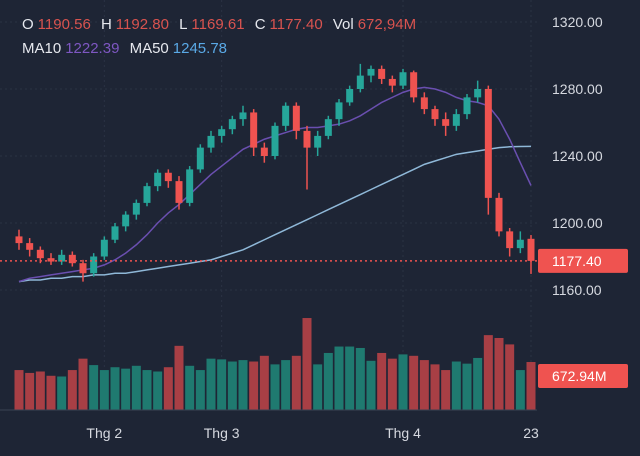 Image resolution: width=640 pixels, height=456 pixels. Describe the element at coordinates (531, 433) in the screenshot. I see `x-tick-label: 23` at that location.